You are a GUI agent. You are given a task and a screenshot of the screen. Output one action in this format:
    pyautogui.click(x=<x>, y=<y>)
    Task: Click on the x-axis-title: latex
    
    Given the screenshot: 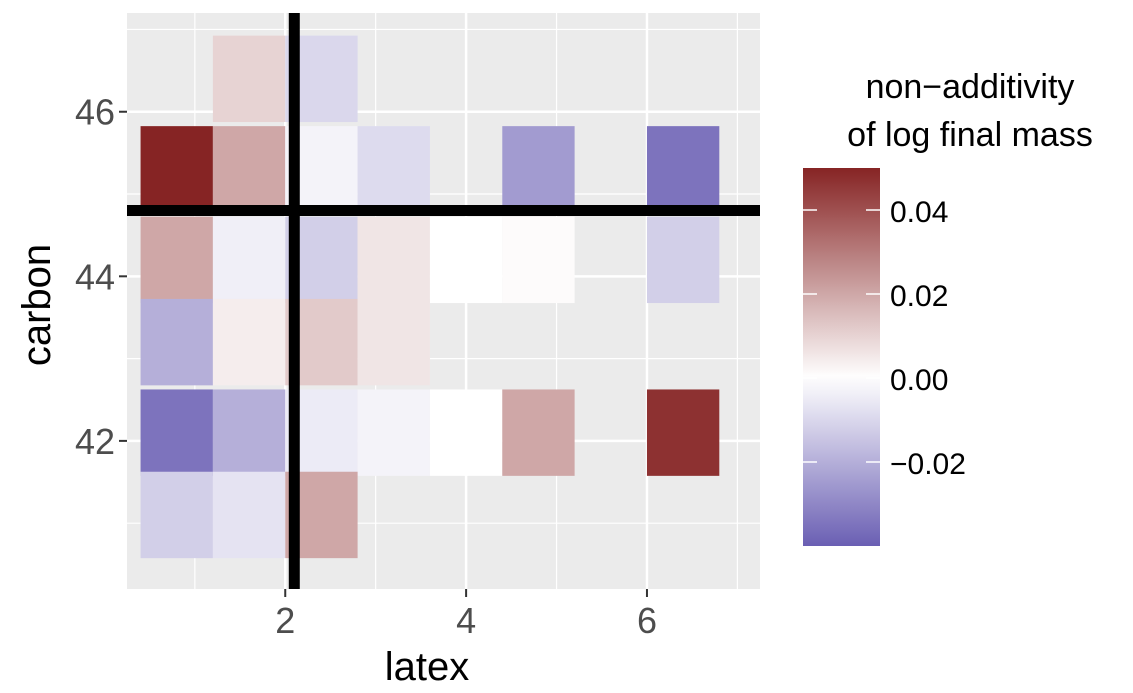 What is the action you would take?
    pyautogui.click(x=427, y=666)
    